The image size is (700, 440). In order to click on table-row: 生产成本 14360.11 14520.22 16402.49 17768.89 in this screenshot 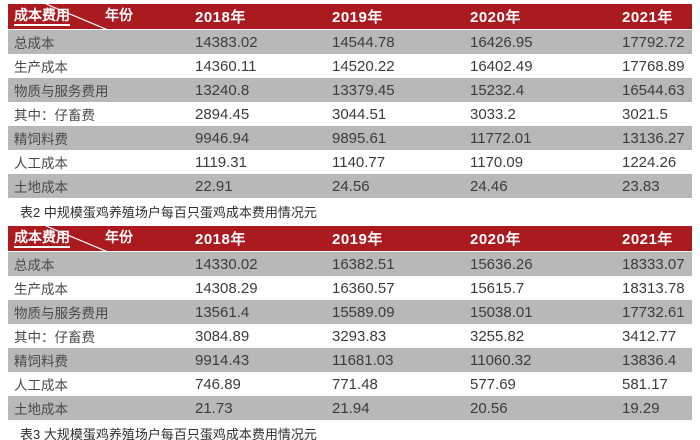, I will do `click(350, 66)`.